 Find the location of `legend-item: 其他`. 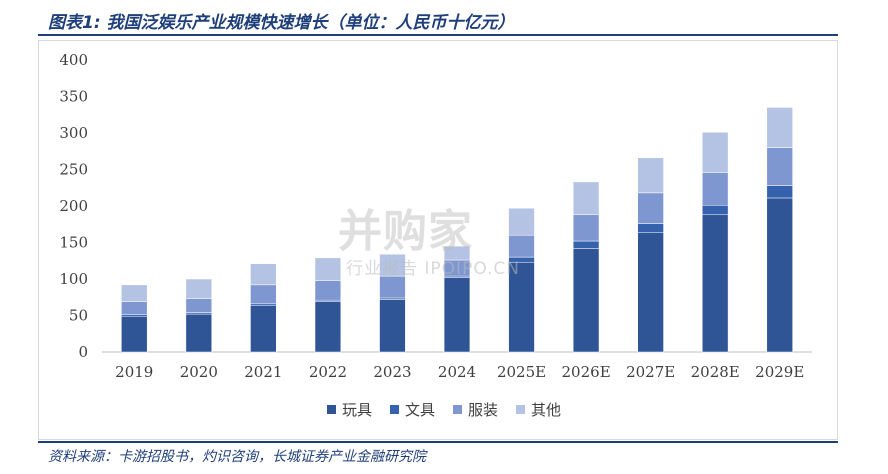

legend-item: 其他 is located at coordinates (538, 409).